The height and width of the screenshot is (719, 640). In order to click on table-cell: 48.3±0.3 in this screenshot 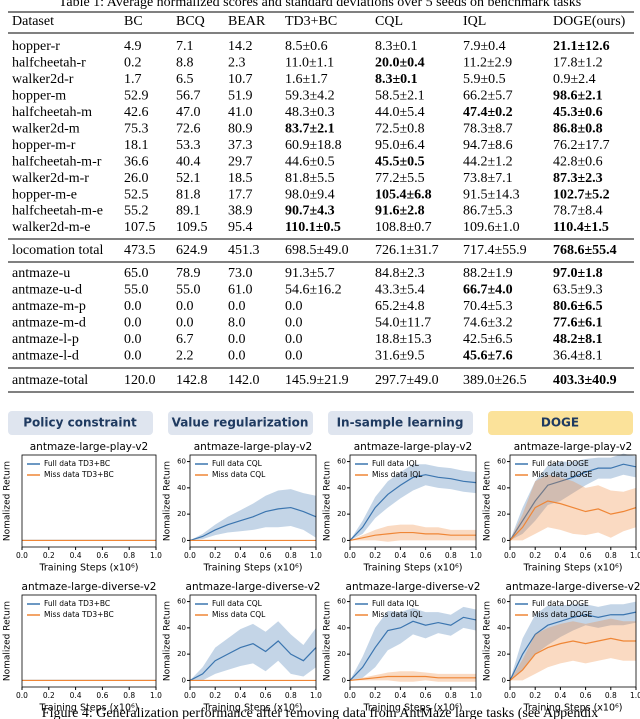, I will do `click(310, 112)`.